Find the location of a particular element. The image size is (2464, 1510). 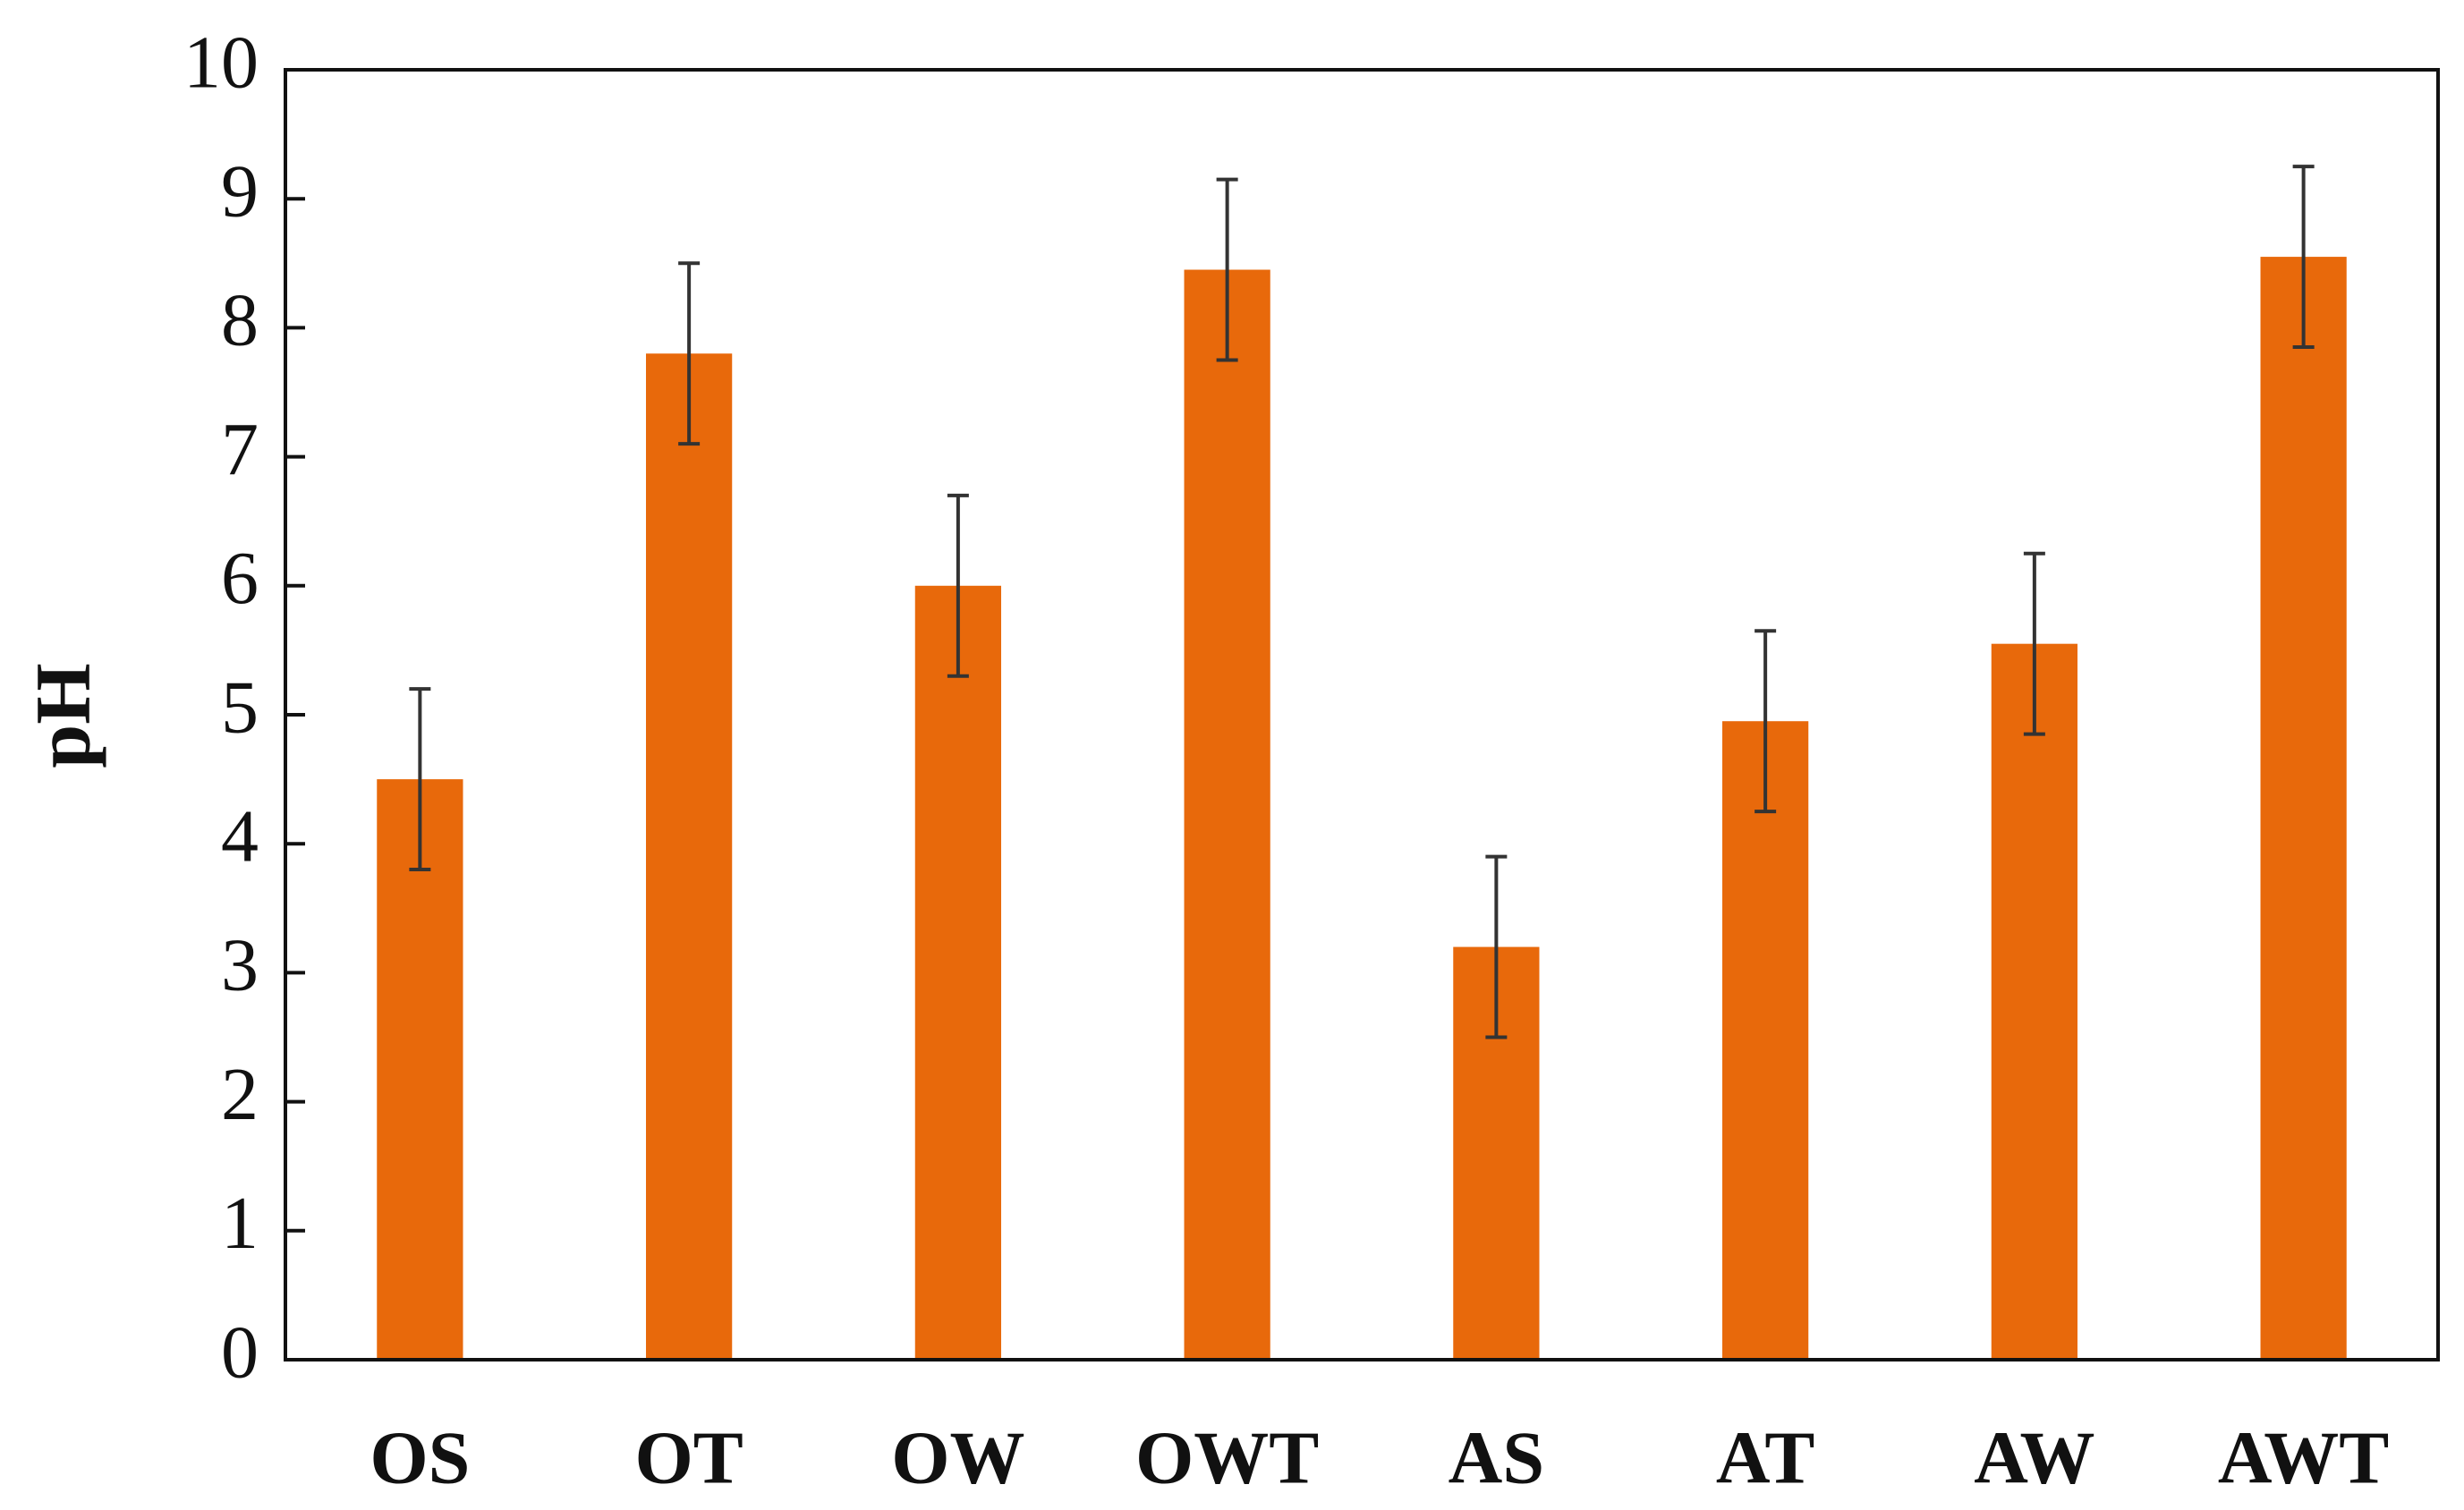

x-tick-label: AT is located at coordinates (1765, 1457).